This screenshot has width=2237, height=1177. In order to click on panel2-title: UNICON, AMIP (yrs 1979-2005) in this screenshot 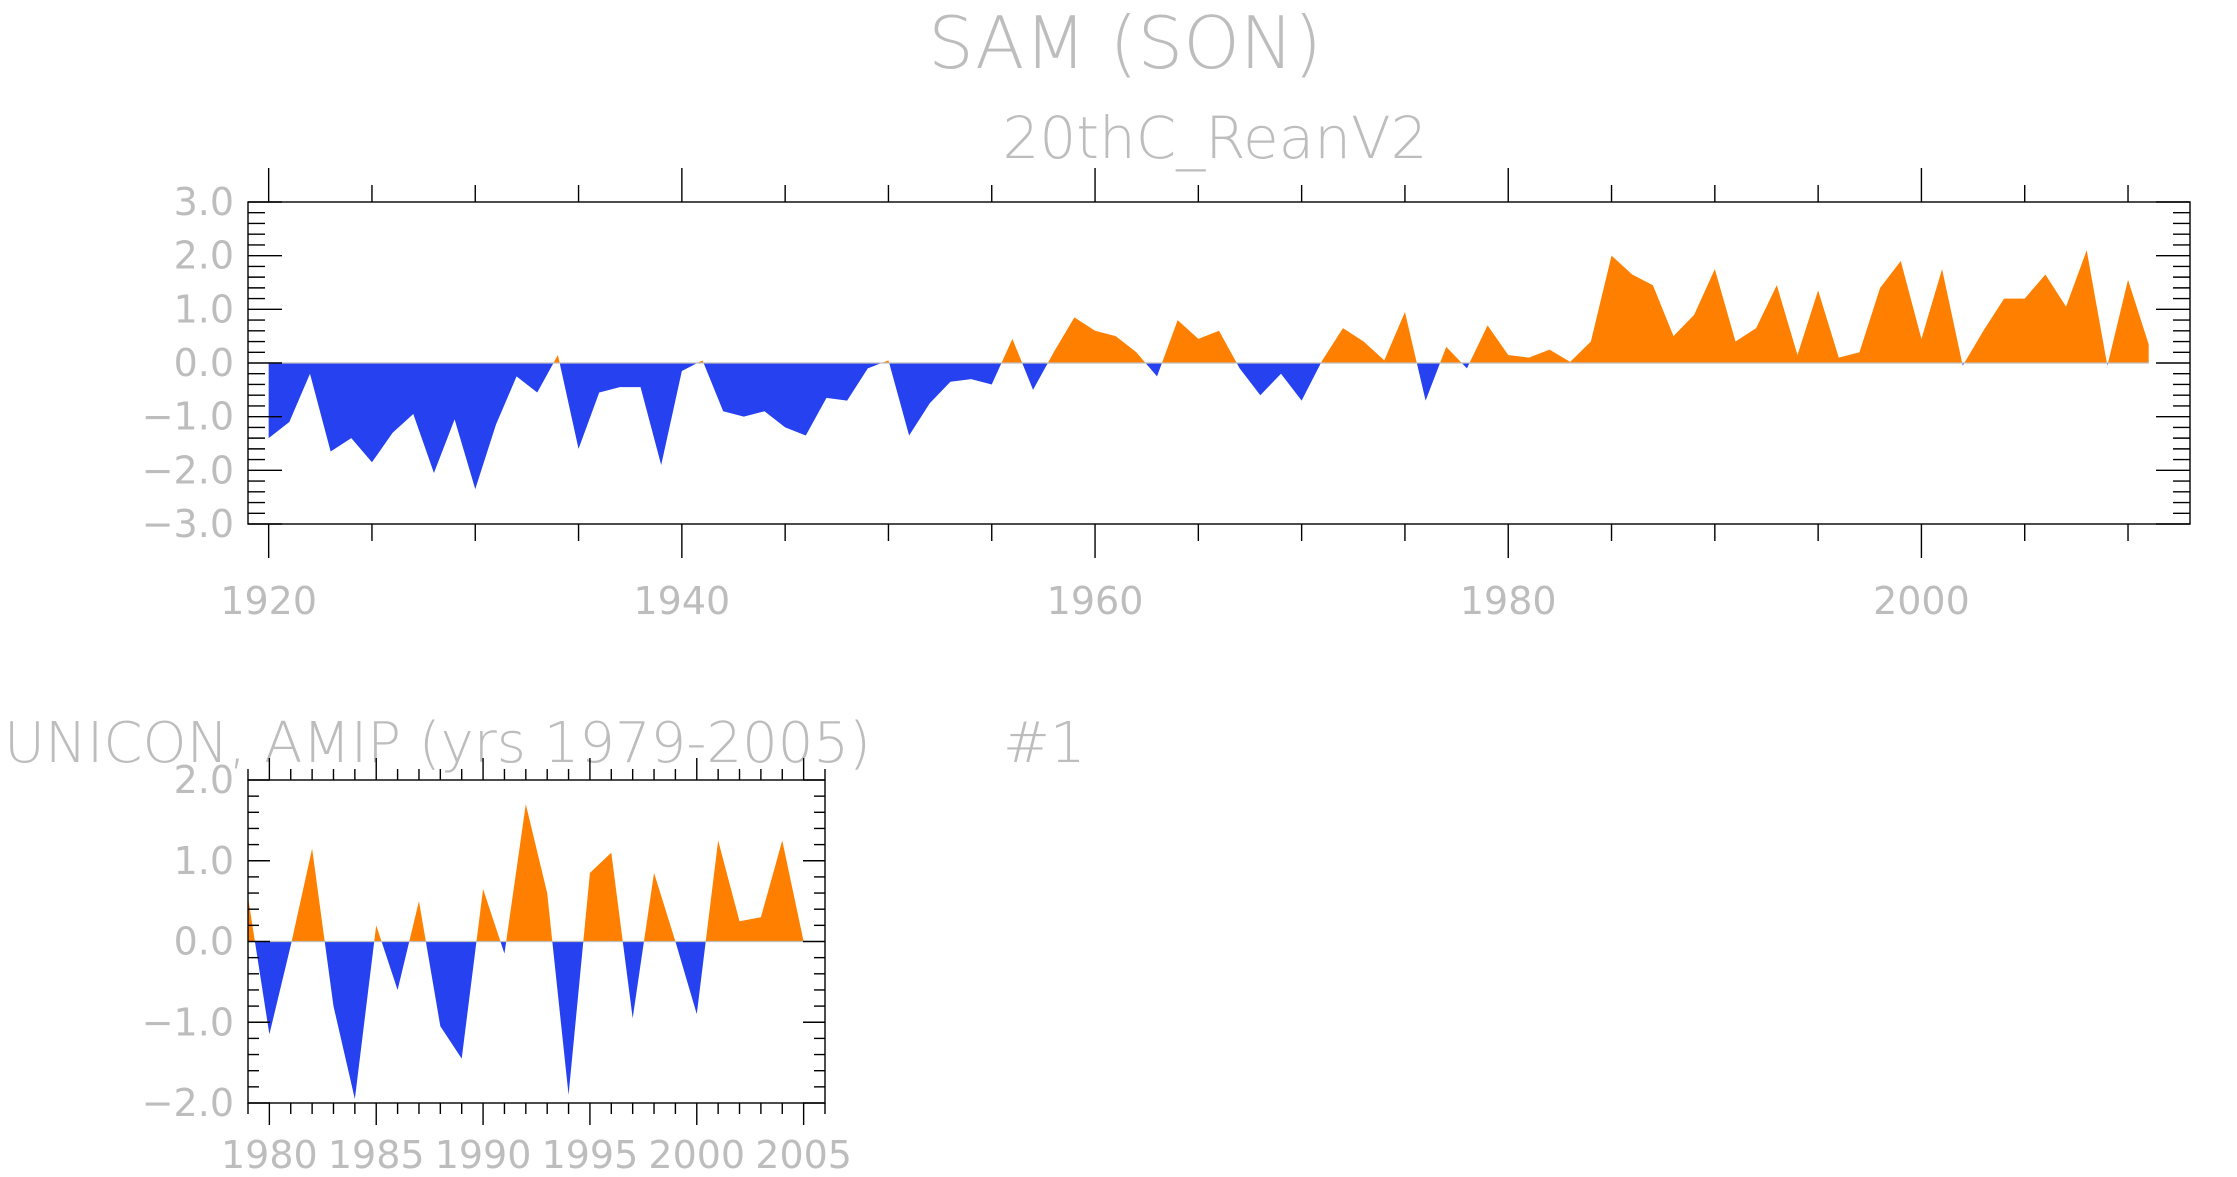, I will do `click(437, 743)`.